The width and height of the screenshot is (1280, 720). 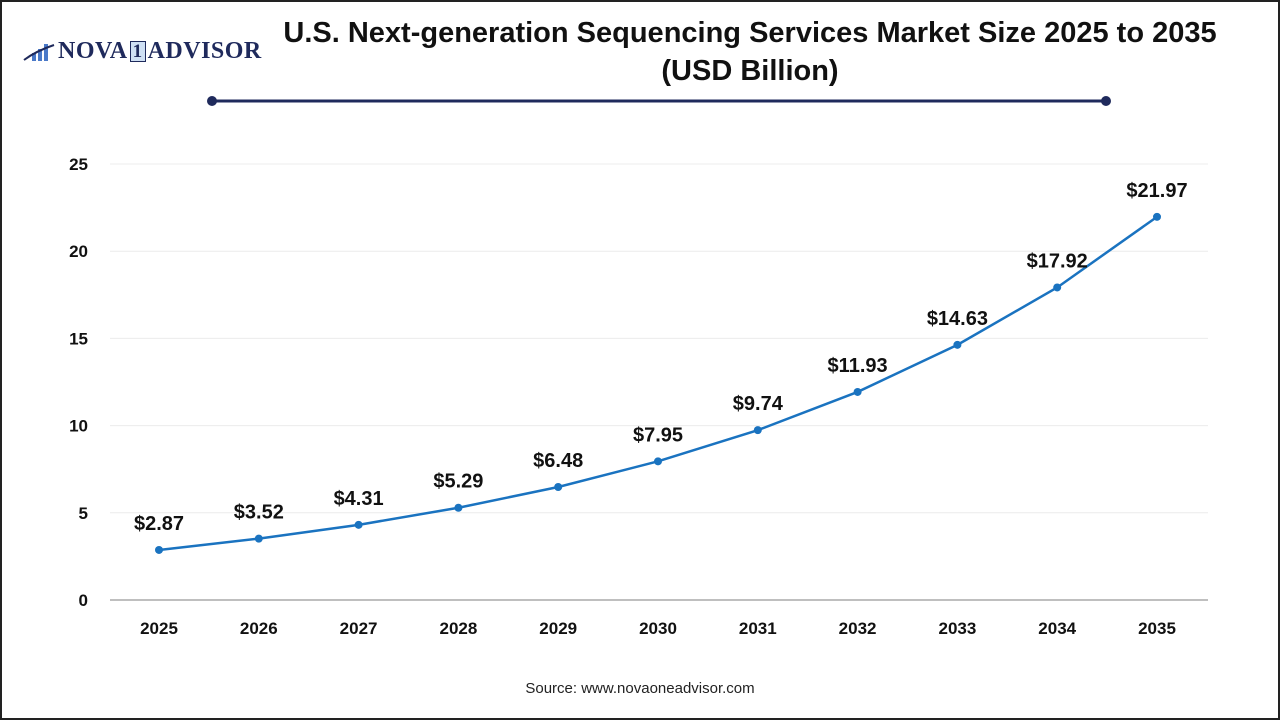 I want to click on title-rule-dot-right, so click(x=1106, y=101).